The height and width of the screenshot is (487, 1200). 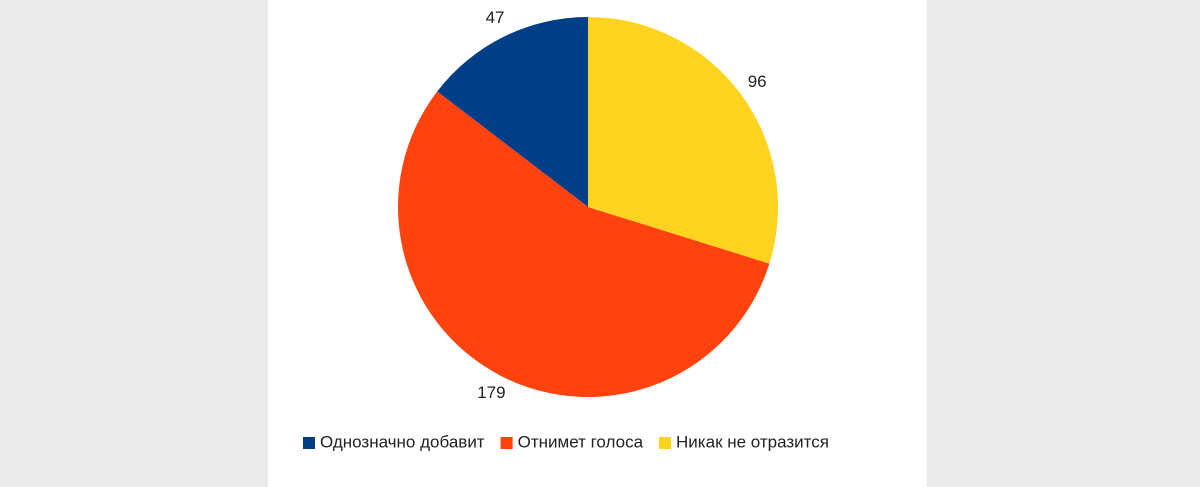 I want to click on data-label: 179, so click(x=491, y=392).